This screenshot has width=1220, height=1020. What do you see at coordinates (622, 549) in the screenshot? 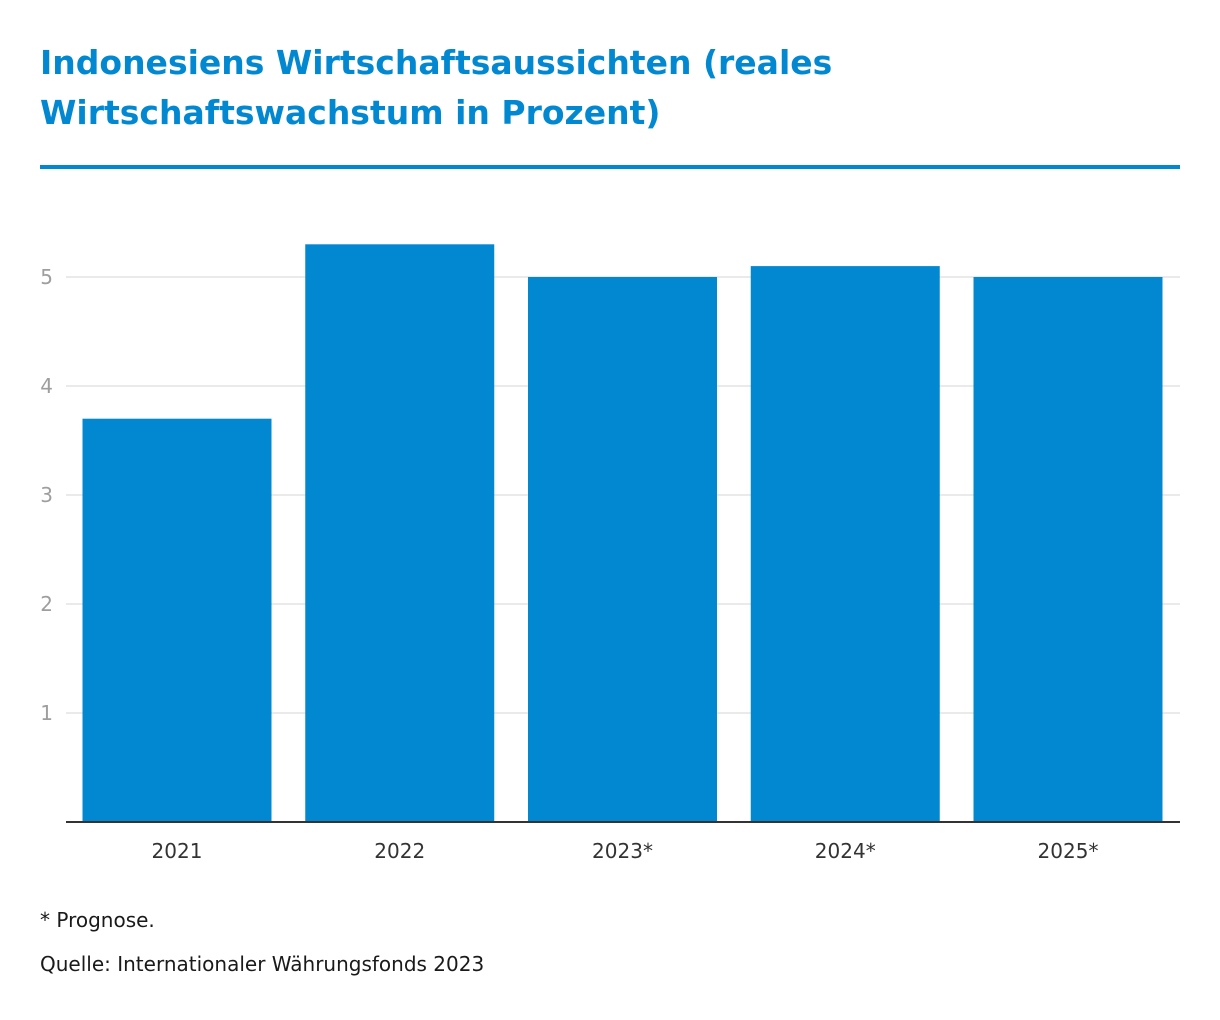
I see `bar-2023` at bounding box center [622, 549].